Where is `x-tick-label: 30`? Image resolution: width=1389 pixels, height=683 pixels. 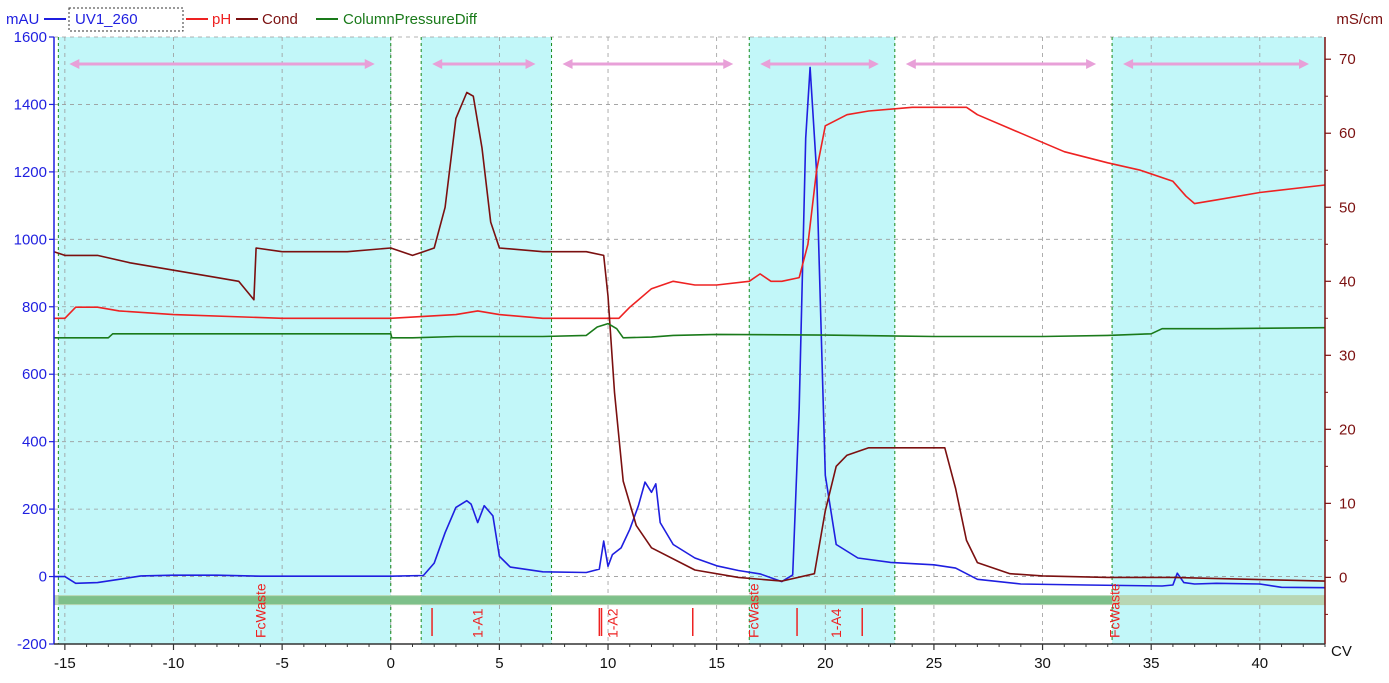
x-tick-label: 30 is located at coordinates (1042, 663).